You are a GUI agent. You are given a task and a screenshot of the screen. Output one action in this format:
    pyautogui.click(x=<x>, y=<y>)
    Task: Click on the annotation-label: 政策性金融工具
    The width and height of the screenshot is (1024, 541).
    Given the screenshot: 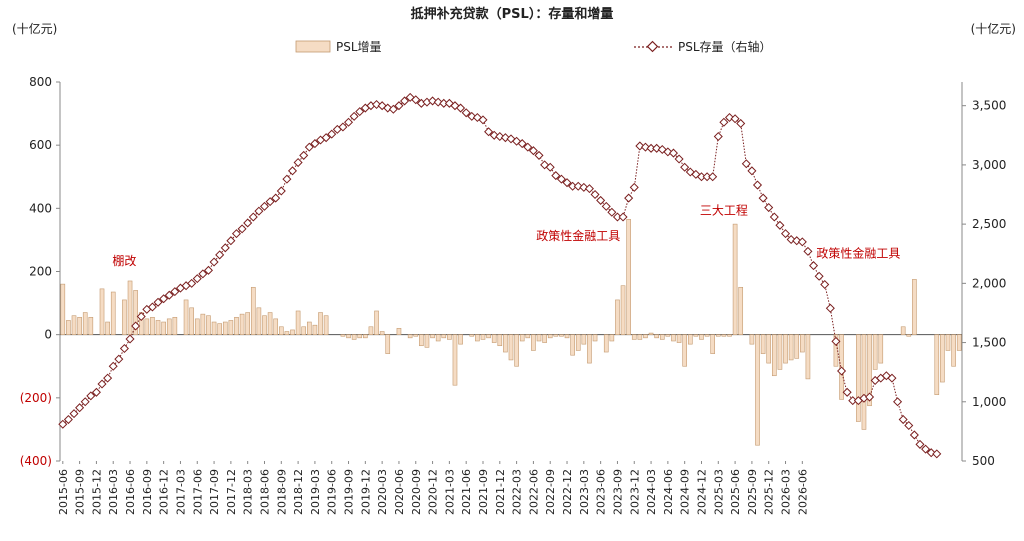 What is the action you would take?
    pyautogui.click(x=578, y=235)
    